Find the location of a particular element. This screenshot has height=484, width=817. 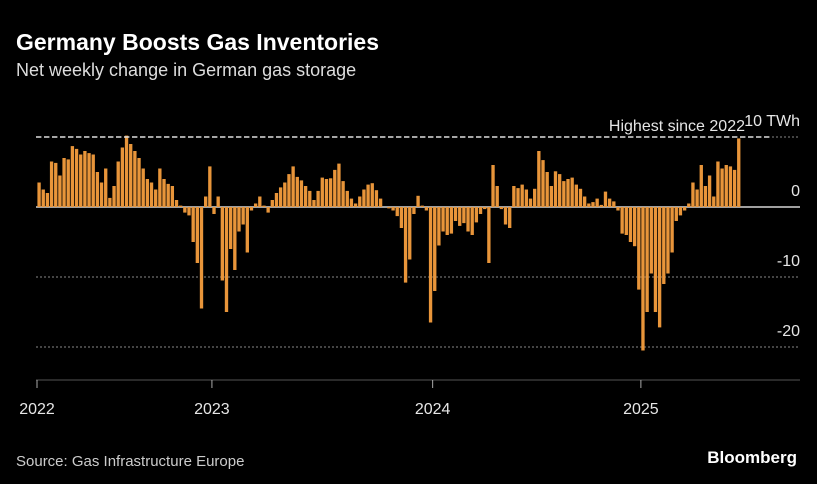

brand: Bloomberg is located at coordinates (752, 457).